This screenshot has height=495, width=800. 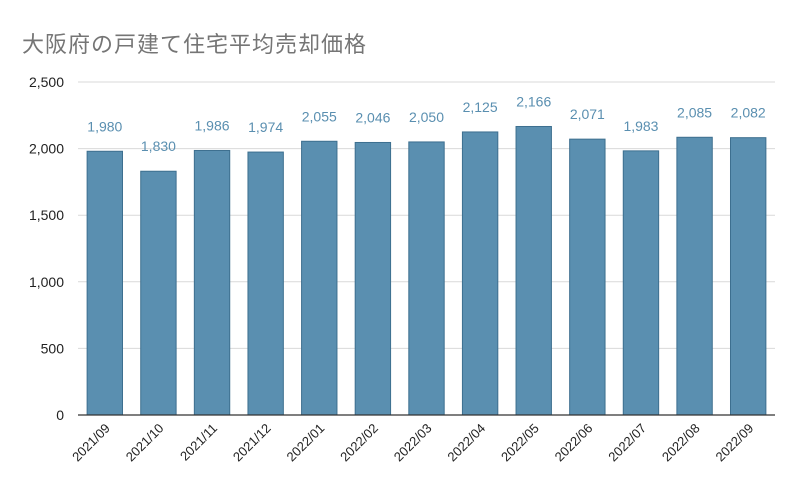 I want to click on y-tick-label: 500, so click(x=53, y=348).